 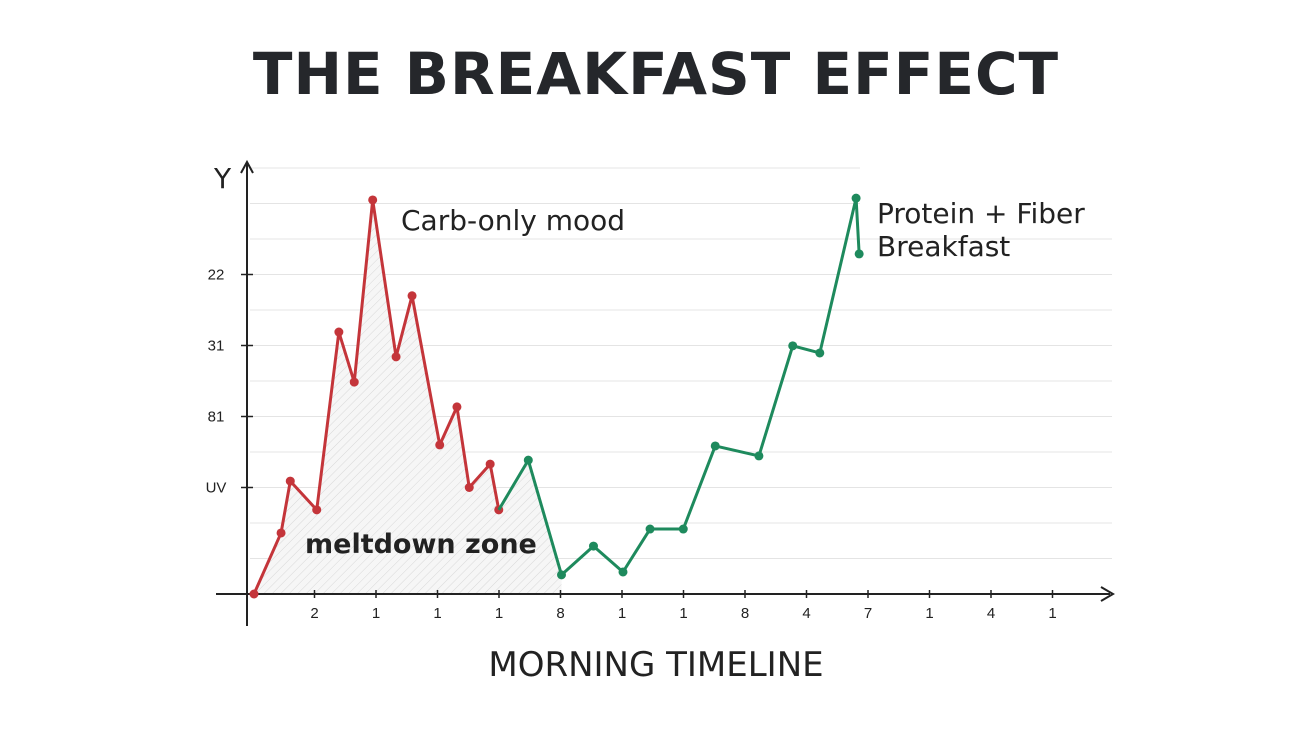 I want to click on y-tick-label: 31, so click(x=216, y=346).